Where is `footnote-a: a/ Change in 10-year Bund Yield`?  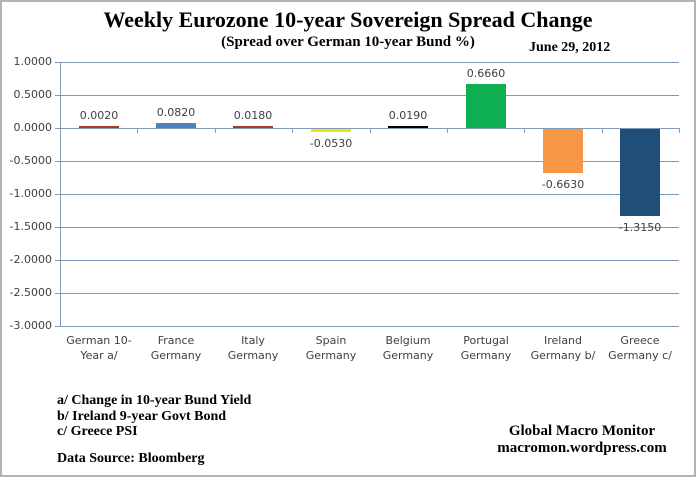 footnote-a: a/ Change in 10-year Bund Yield is located at coordinates (154, 400).